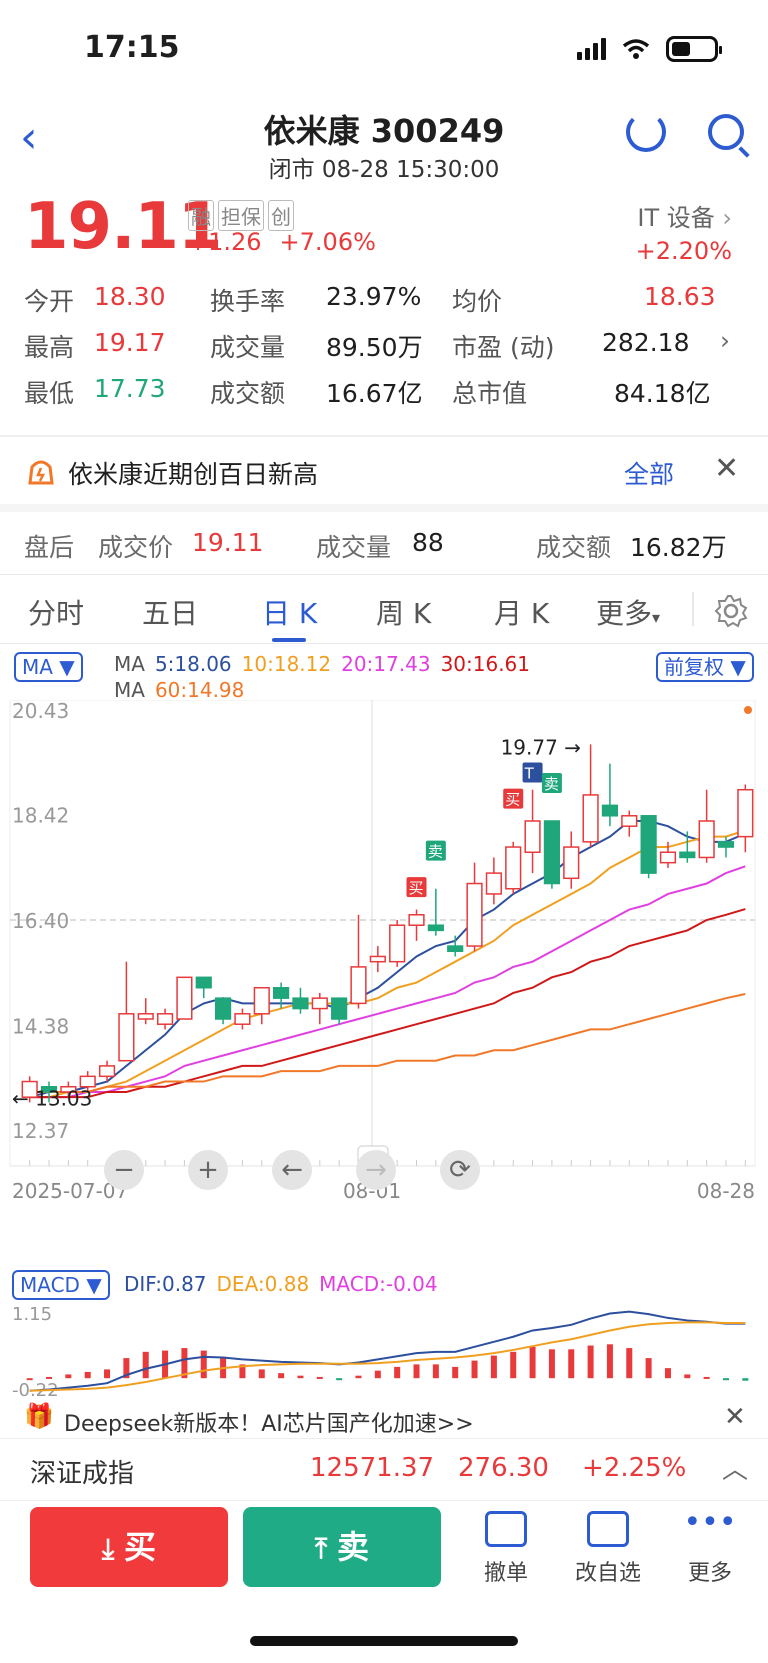  Describe the element at coordinates (551, 784) in the screenshot. I see `sell-marker: 卖` at that location.